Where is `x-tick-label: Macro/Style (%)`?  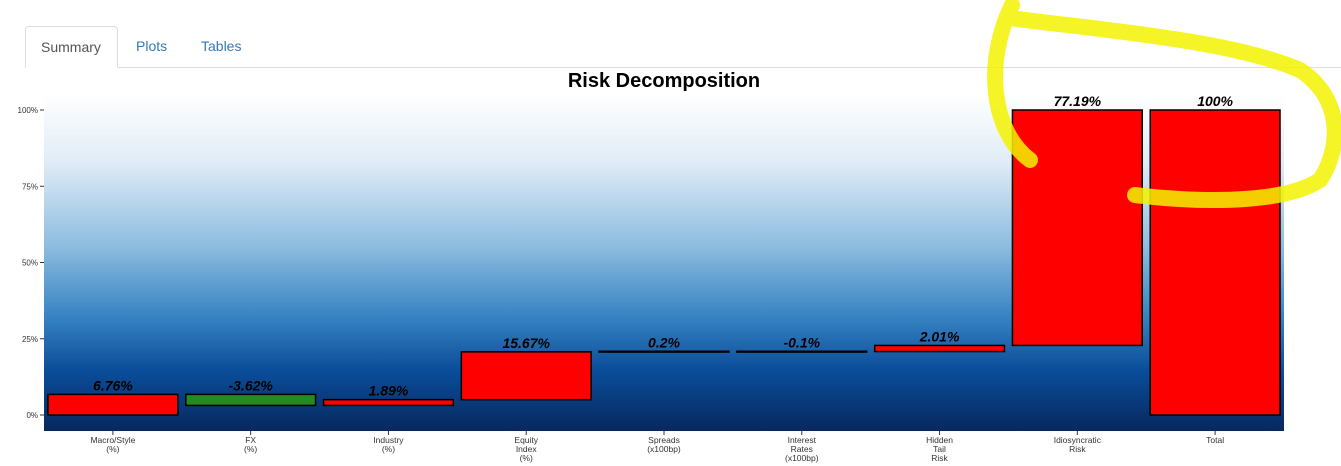 x-tick-label: Macro/Style (%) is located at coordinates (112, 444).